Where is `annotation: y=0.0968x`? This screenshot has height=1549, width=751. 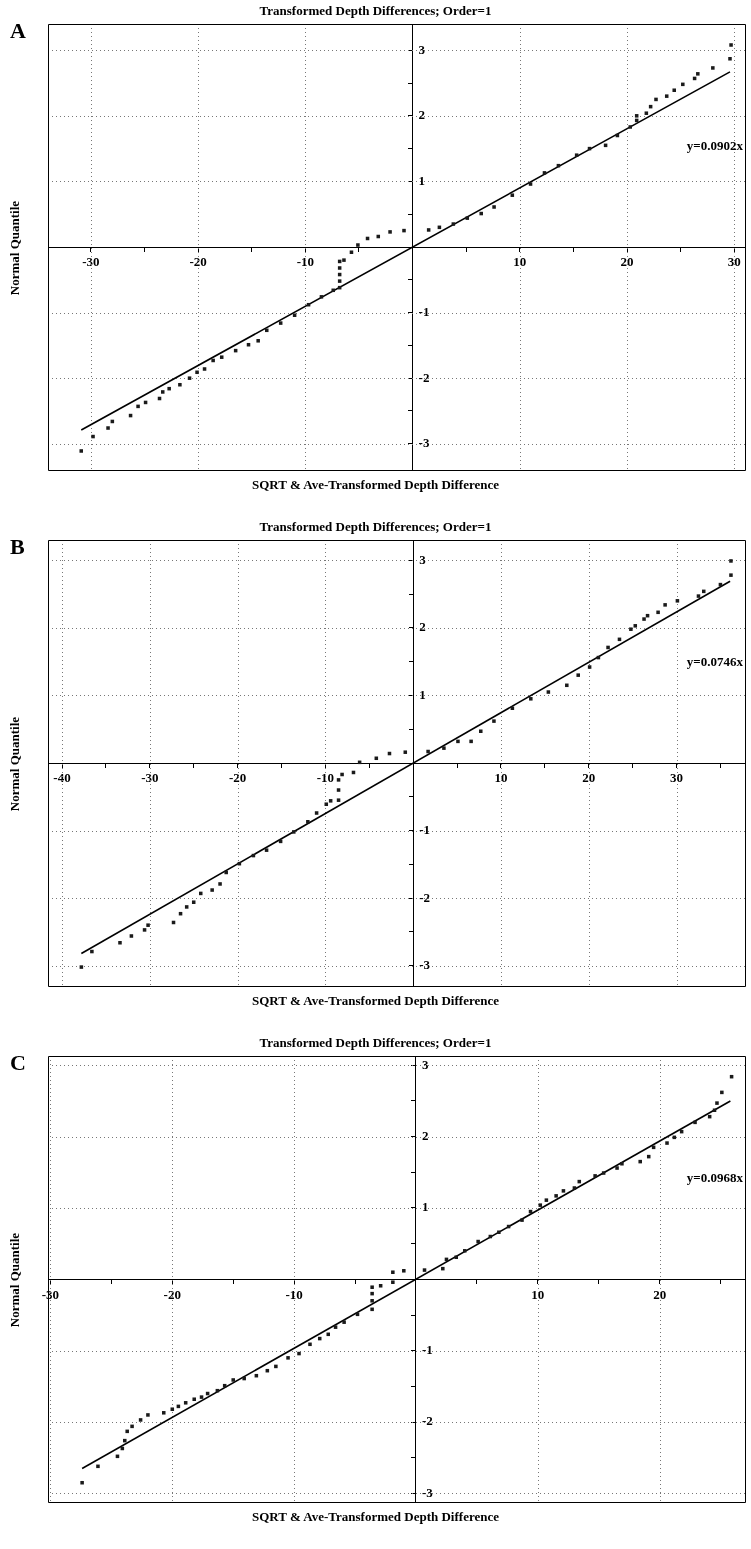 annotation: y=0.0968x is located at coordinates (714, 1178).